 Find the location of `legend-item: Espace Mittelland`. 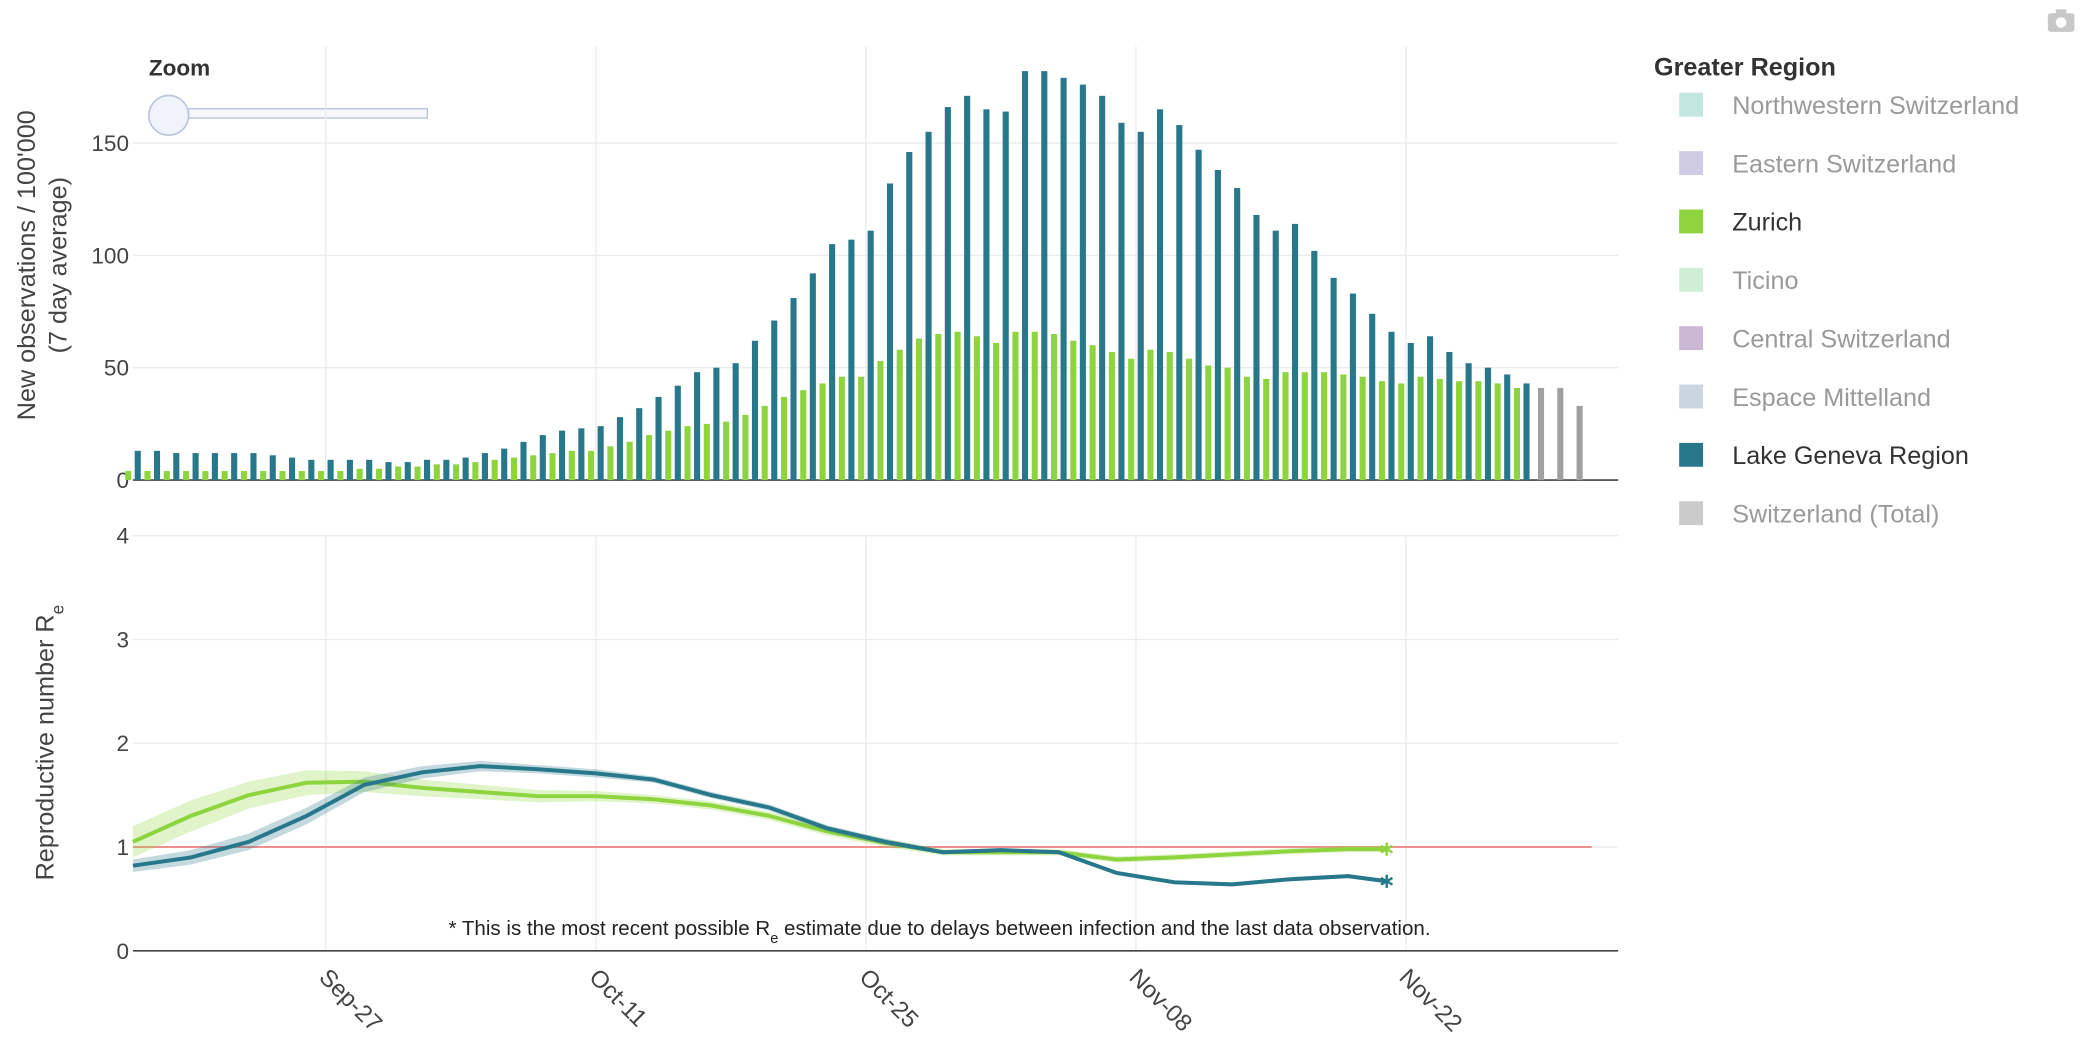

legend-item: Espace Mittelland is located at coordinates (1805, 398).